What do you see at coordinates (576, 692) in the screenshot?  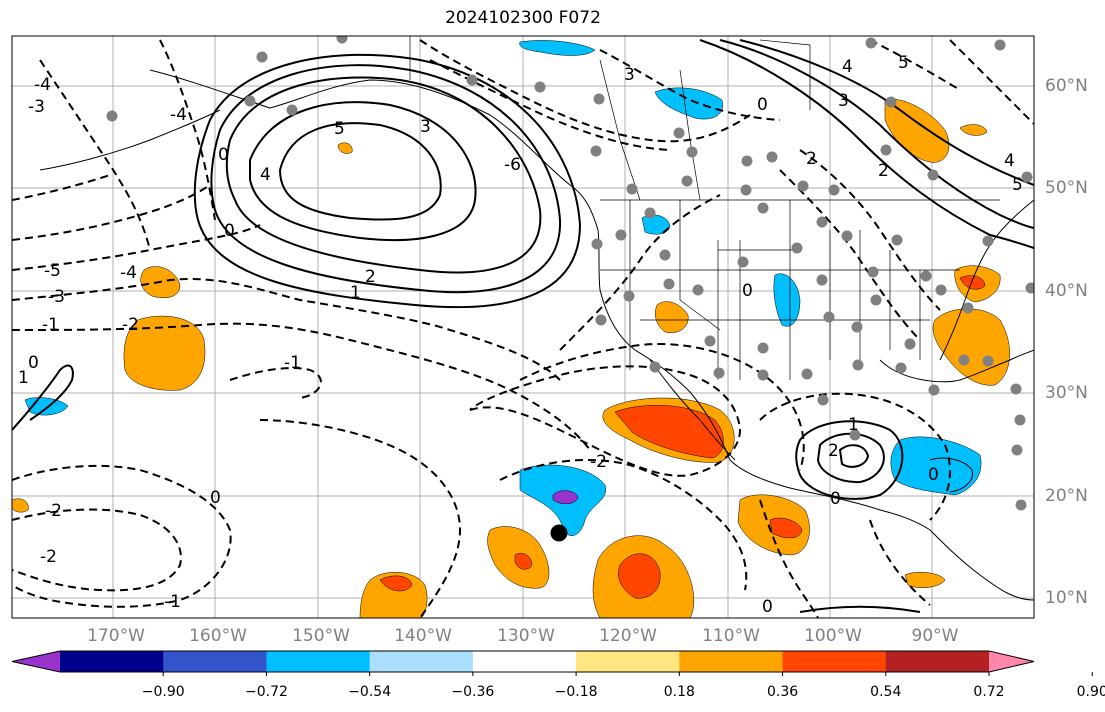 I see `colorbar-tick-label: −0.18` at bounding box center [576, 692].